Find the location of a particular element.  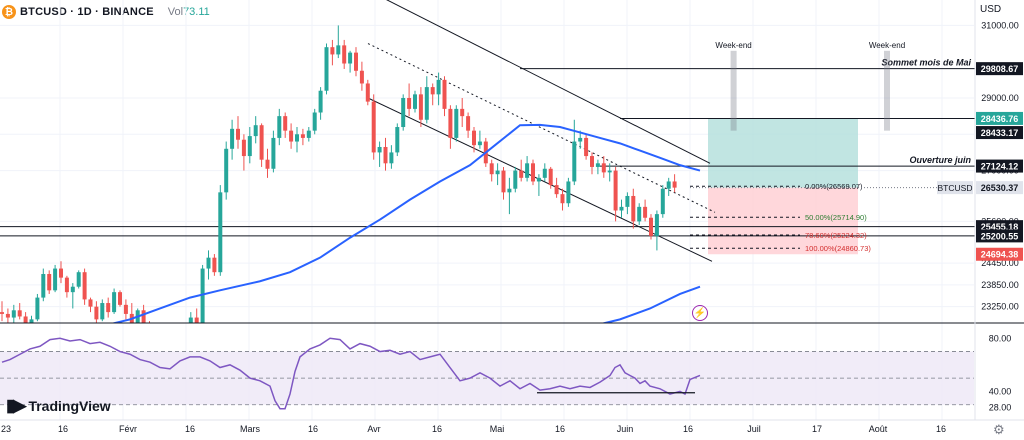

price-tag-june-open: 27124.12 is located at coordinates (1000, 167).